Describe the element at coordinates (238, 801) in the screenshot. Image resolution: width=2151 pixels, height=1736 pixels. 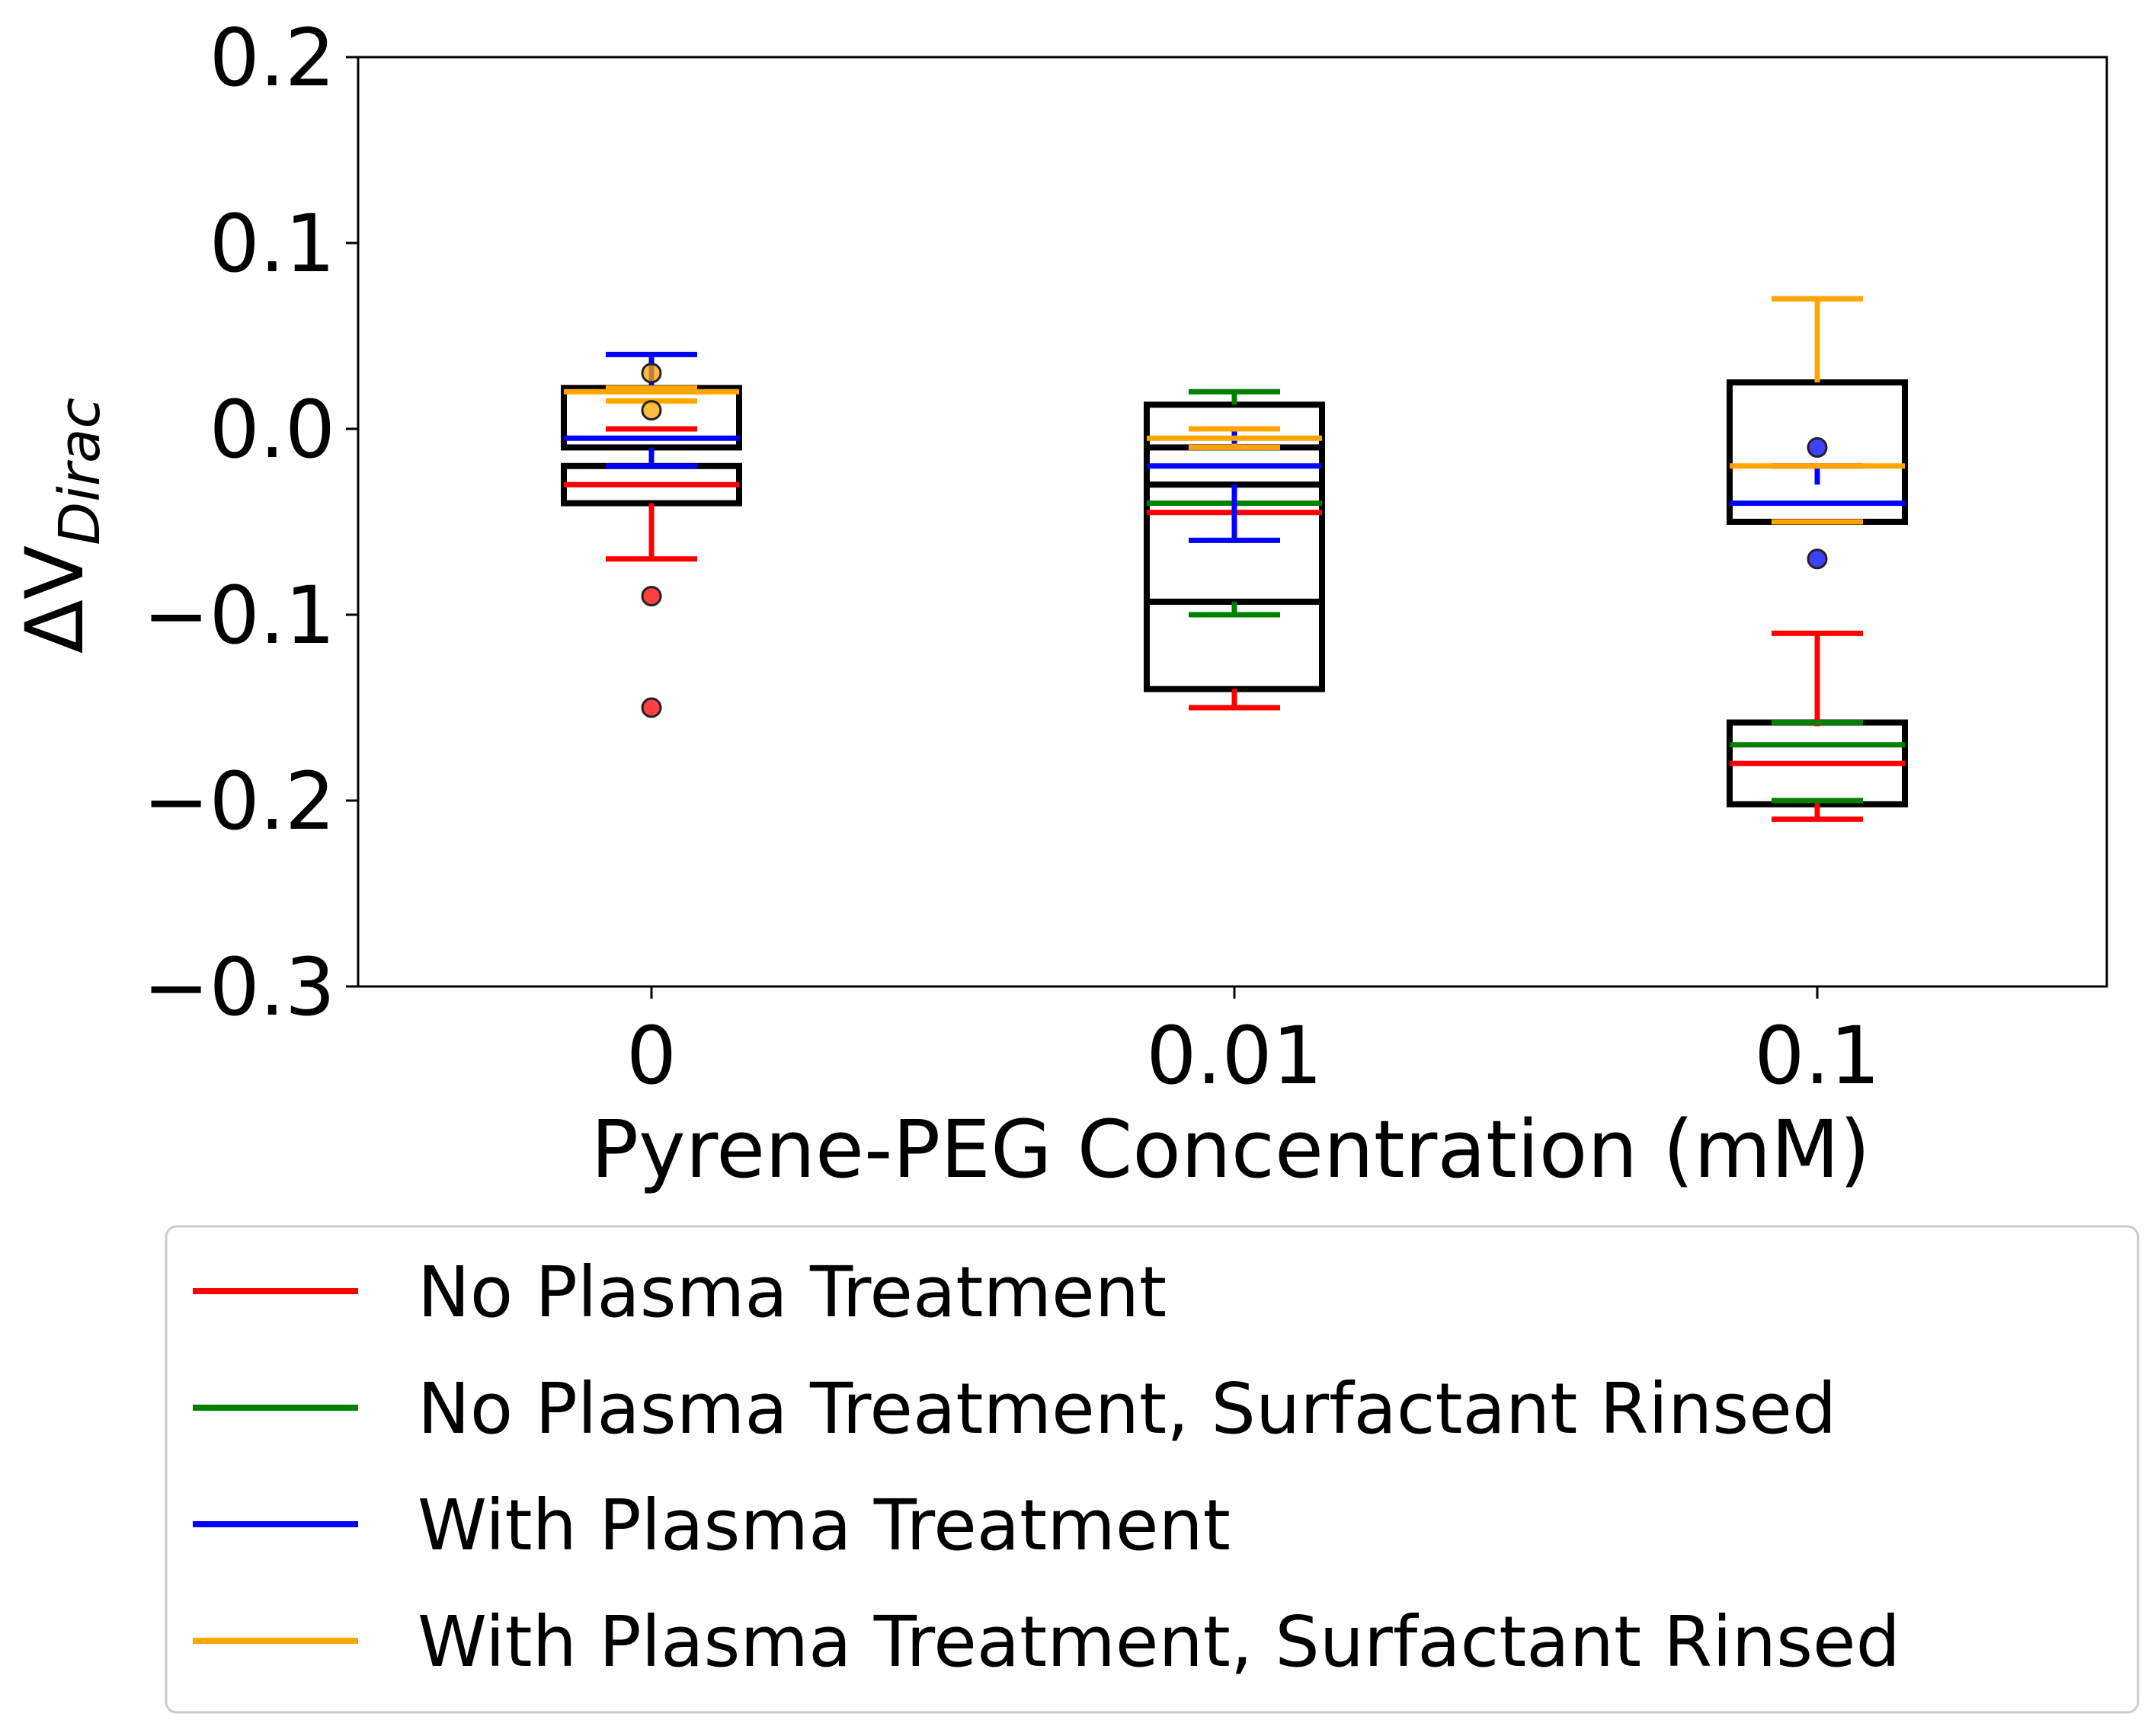
I see `y-tick-label: −0.2` at that location.